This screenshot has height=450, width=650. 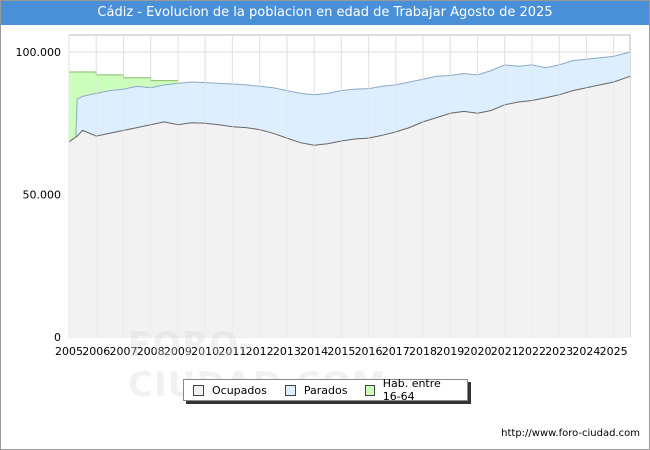 I want to click on x-tick-label: 2019, so click(x=450, y=351).